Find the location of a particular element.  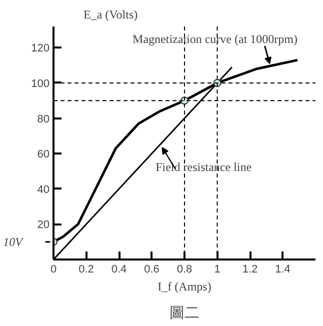

y-tick-label: 100 is located at coordinates (40, 84).